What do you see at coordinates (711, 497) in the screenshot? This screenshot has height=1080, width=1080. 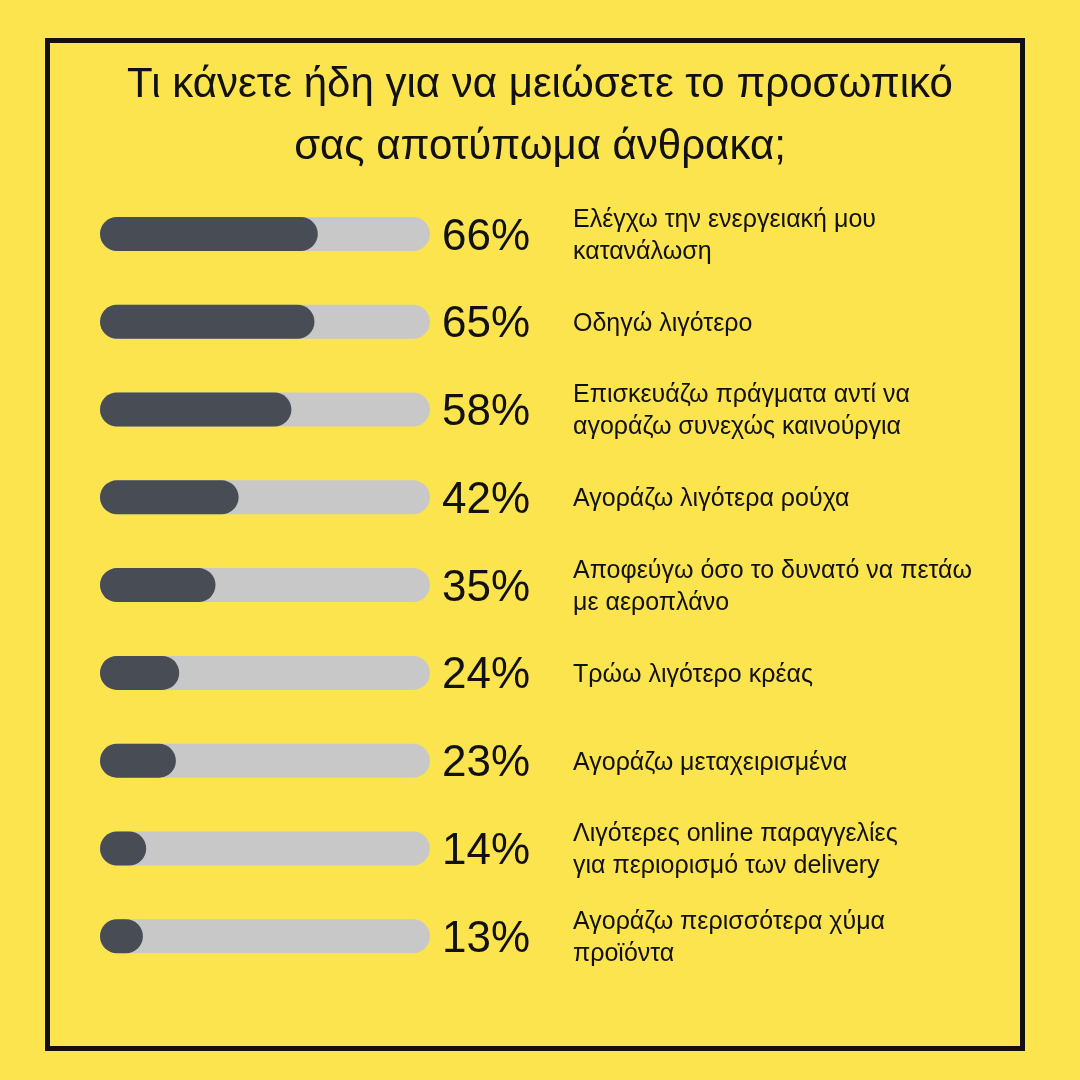 I see `y-tick-label: Αγοράζω λιγότερα ρούχα` at bounding box center [711, 497].